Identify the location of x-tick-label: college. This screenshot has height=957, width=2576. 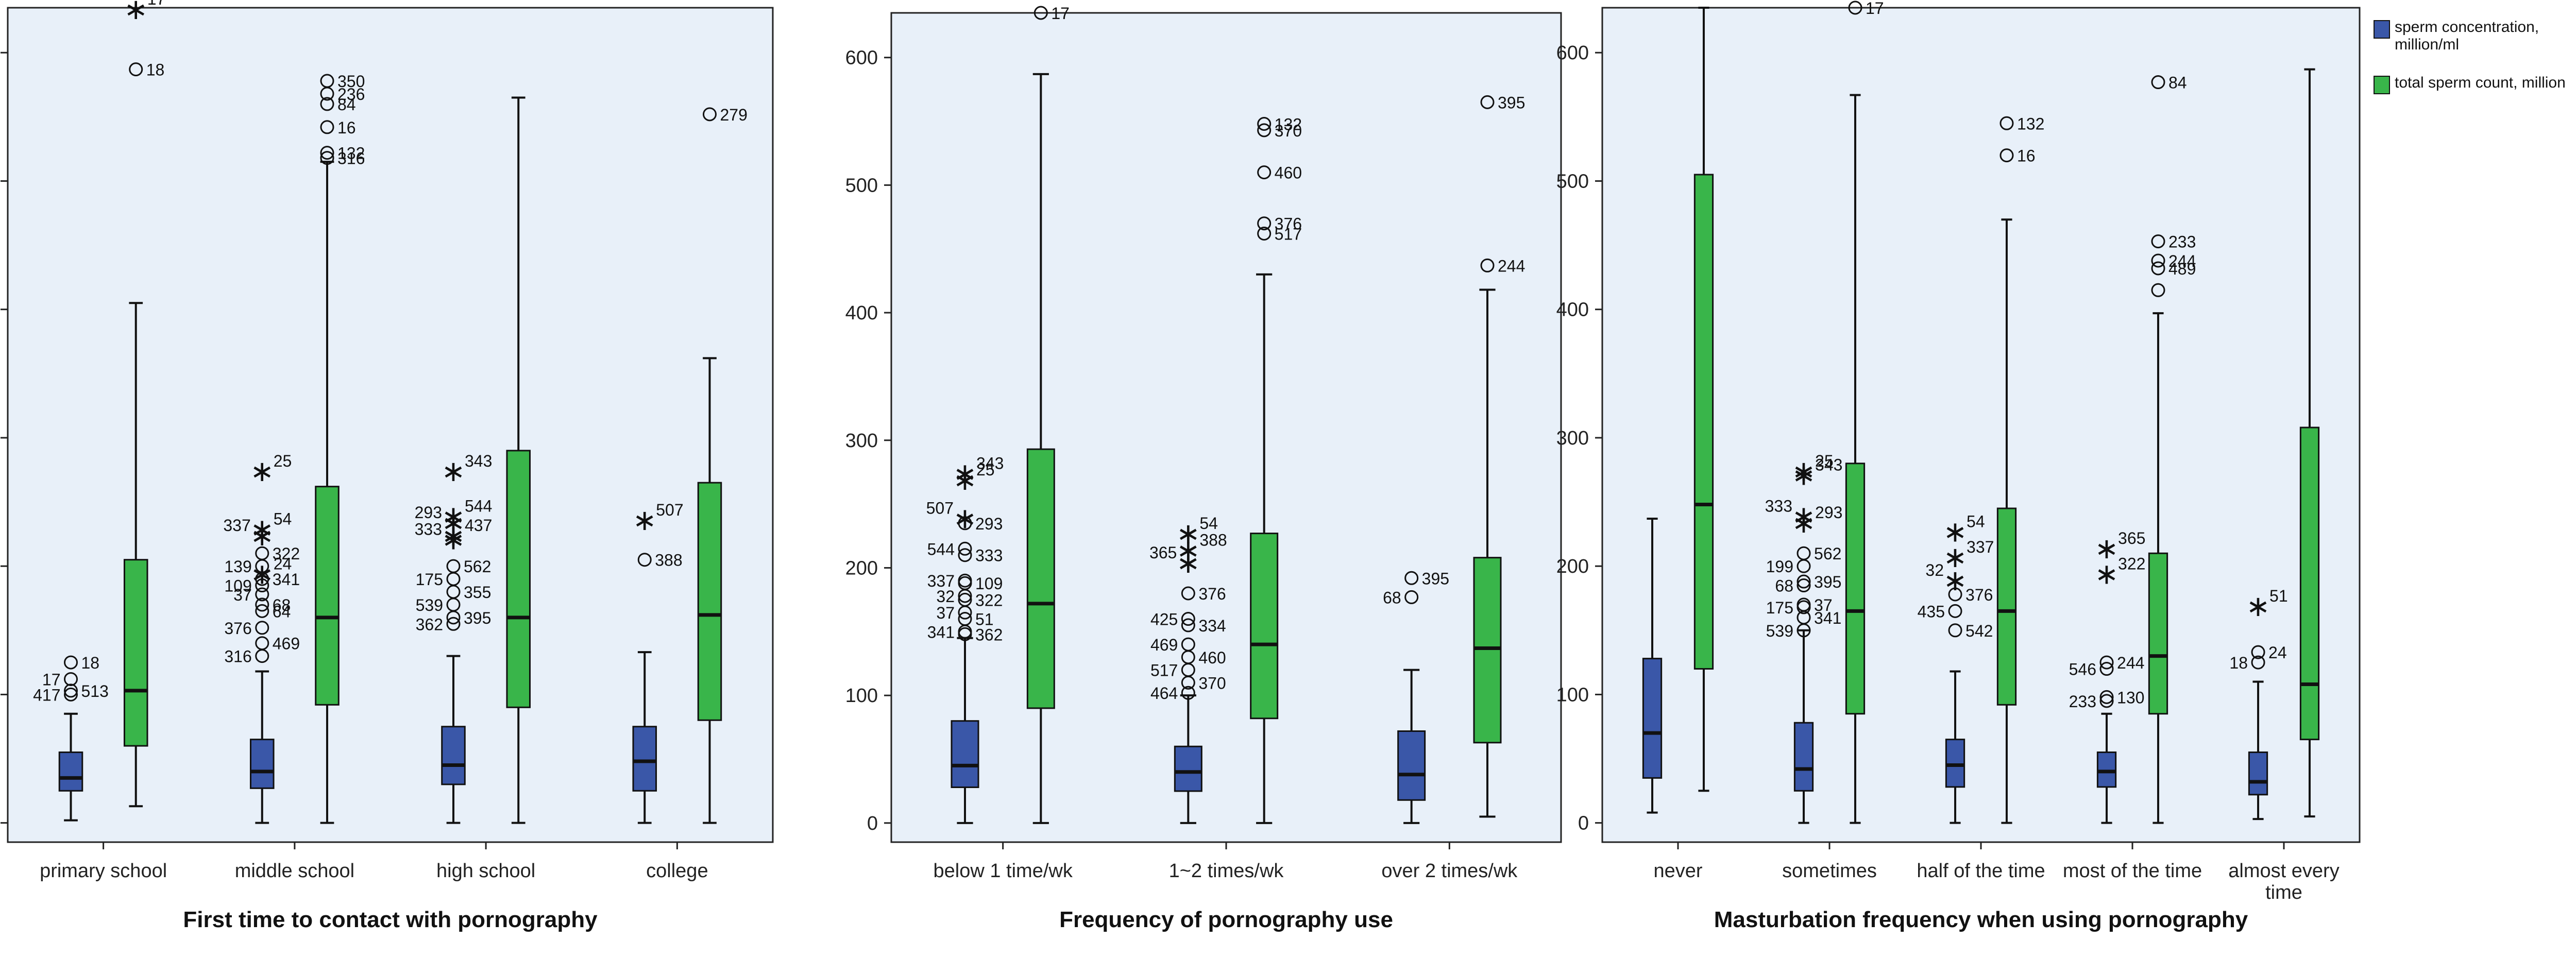
(677, 871).